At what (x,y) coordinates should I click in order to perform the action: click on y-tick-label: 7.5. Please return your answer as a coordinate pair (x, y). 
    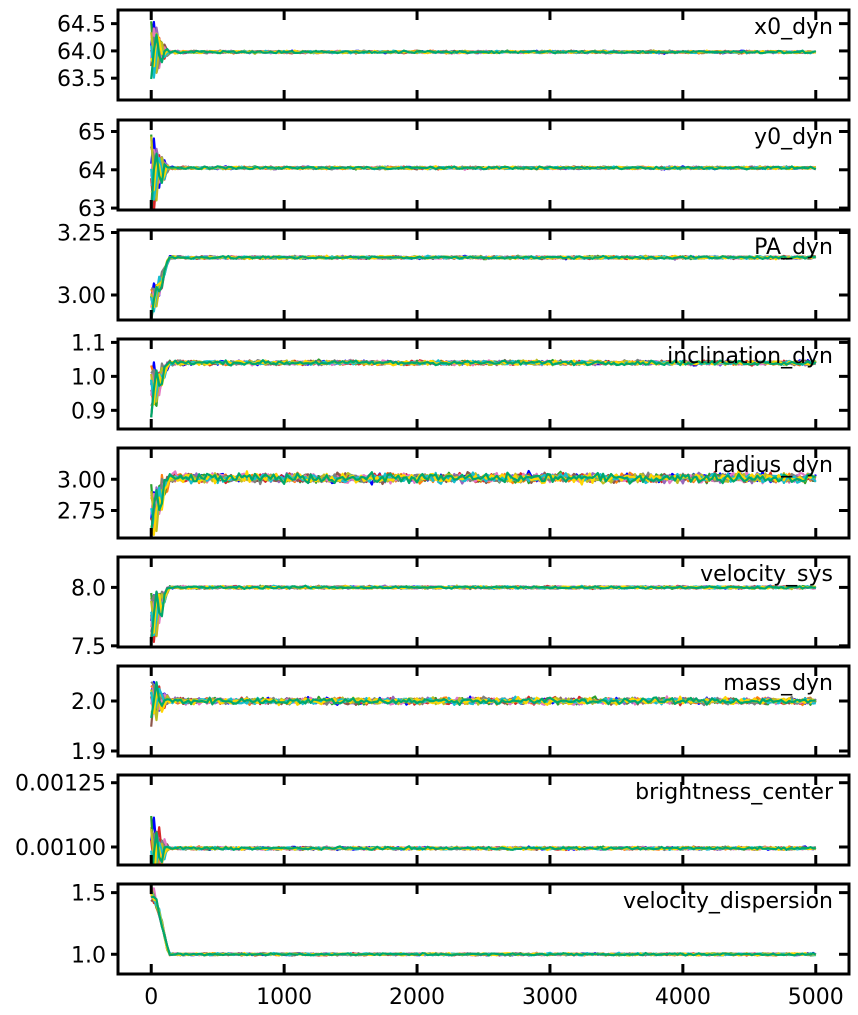
    Looking at the image, I should click on (88, 647).